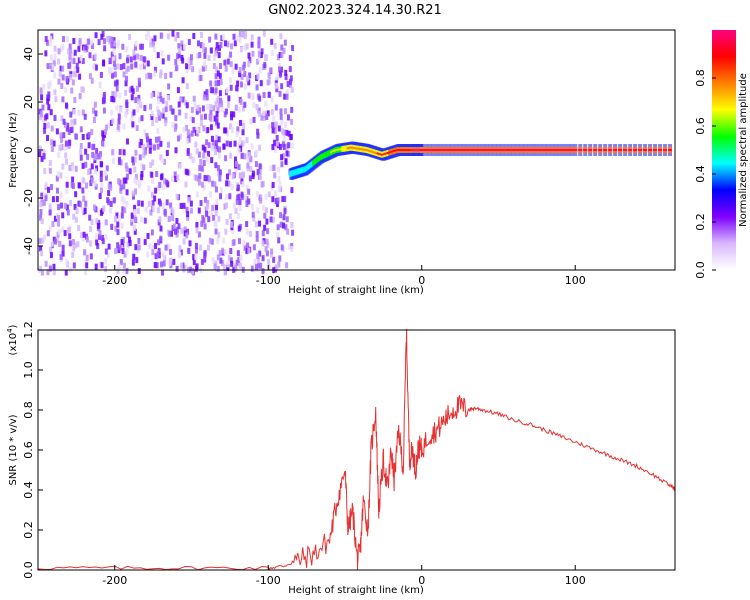 This screenshot has width=750, height=600. What do you see at coordinates (28, 370) in the screenshot?
I see `snr-y-tick-label: 1.0` at bounding box center [28, 370].